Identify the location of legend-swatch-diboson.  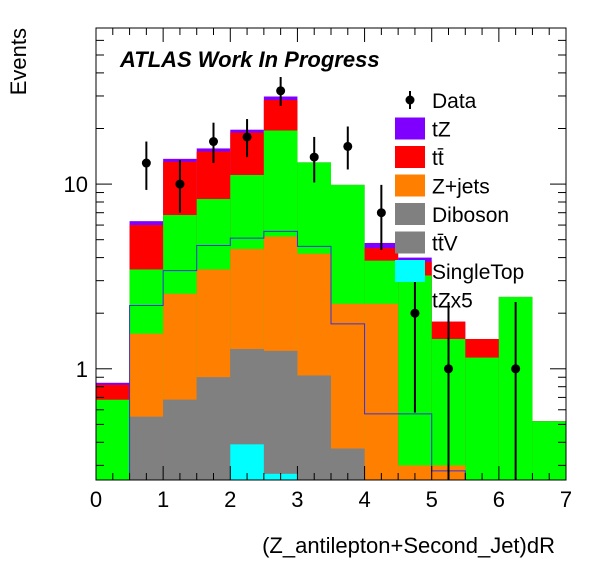
(410, 214).